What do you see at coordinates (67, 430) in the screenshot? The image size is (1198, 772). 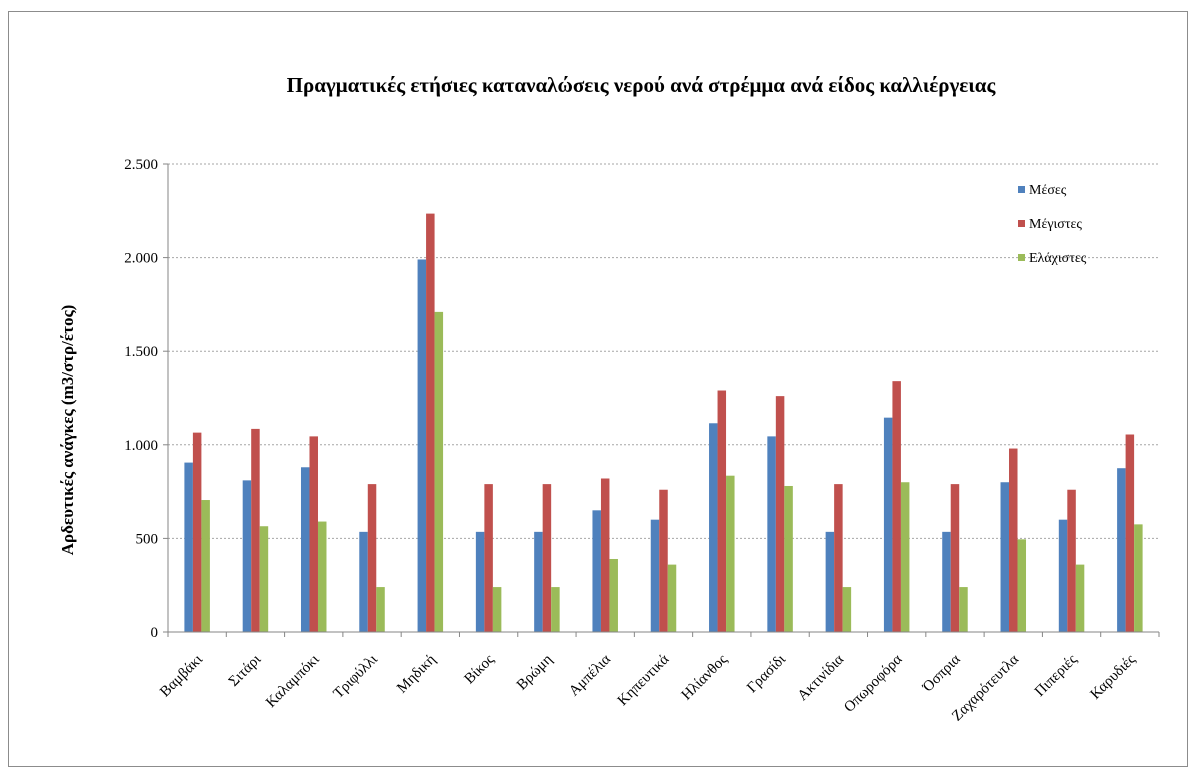 I see `y-axis-label: Αρδευτικές ανάγκες (m3/στρ/έτος)` at bounding box center [67, 430].